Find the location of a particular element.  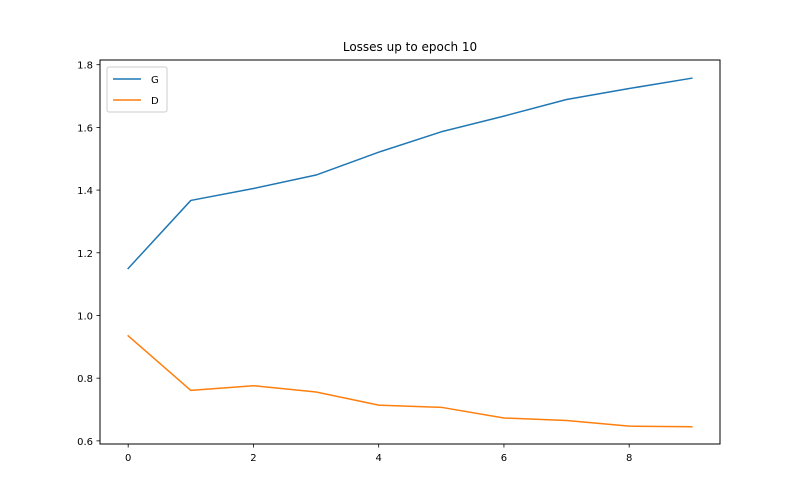

x-tick-label: 2 is located at coordinates (253, 458).